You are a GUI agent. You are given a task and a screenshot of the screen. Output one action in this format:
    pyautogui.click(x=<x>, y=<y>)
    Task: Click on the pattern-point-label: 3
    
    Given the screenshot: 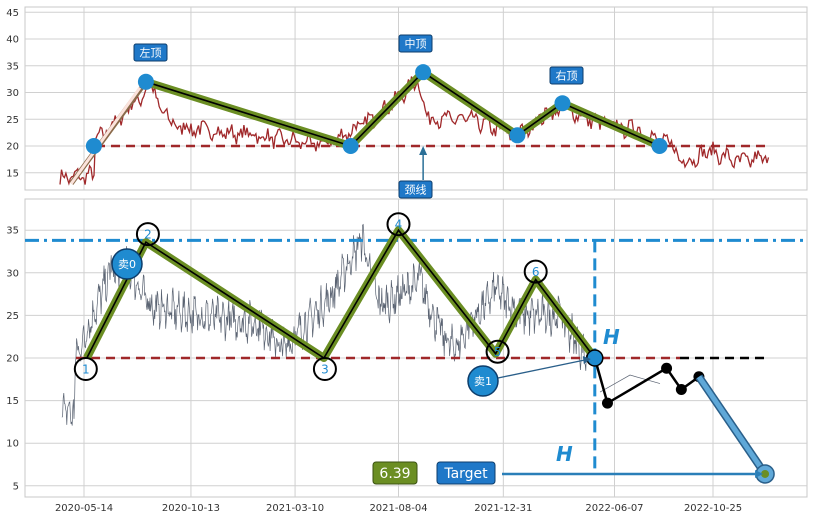 What is the action you would take?
    pyautogui.click(x=325, y=370)
    